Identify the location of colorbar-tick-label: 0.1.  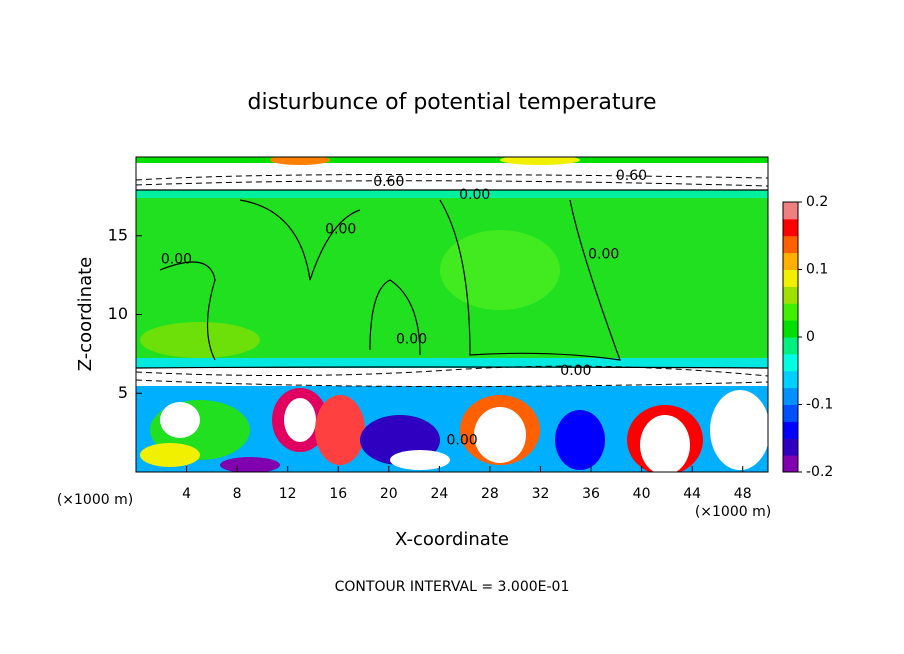
(817, 270).